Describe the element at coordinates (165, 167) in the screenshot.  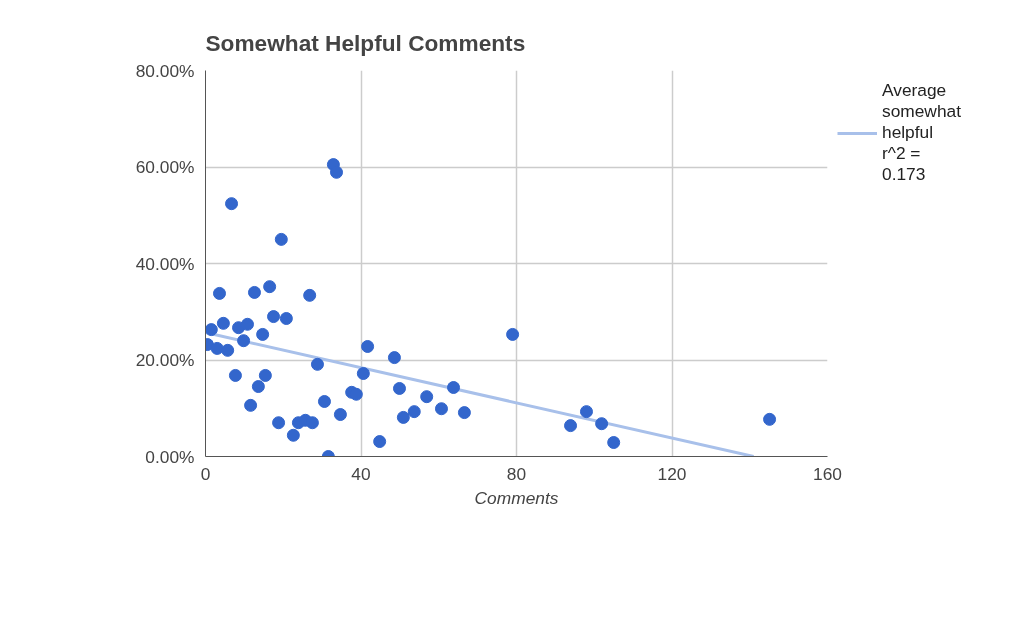
I see `y-tick-label: 60.00%` at that location.